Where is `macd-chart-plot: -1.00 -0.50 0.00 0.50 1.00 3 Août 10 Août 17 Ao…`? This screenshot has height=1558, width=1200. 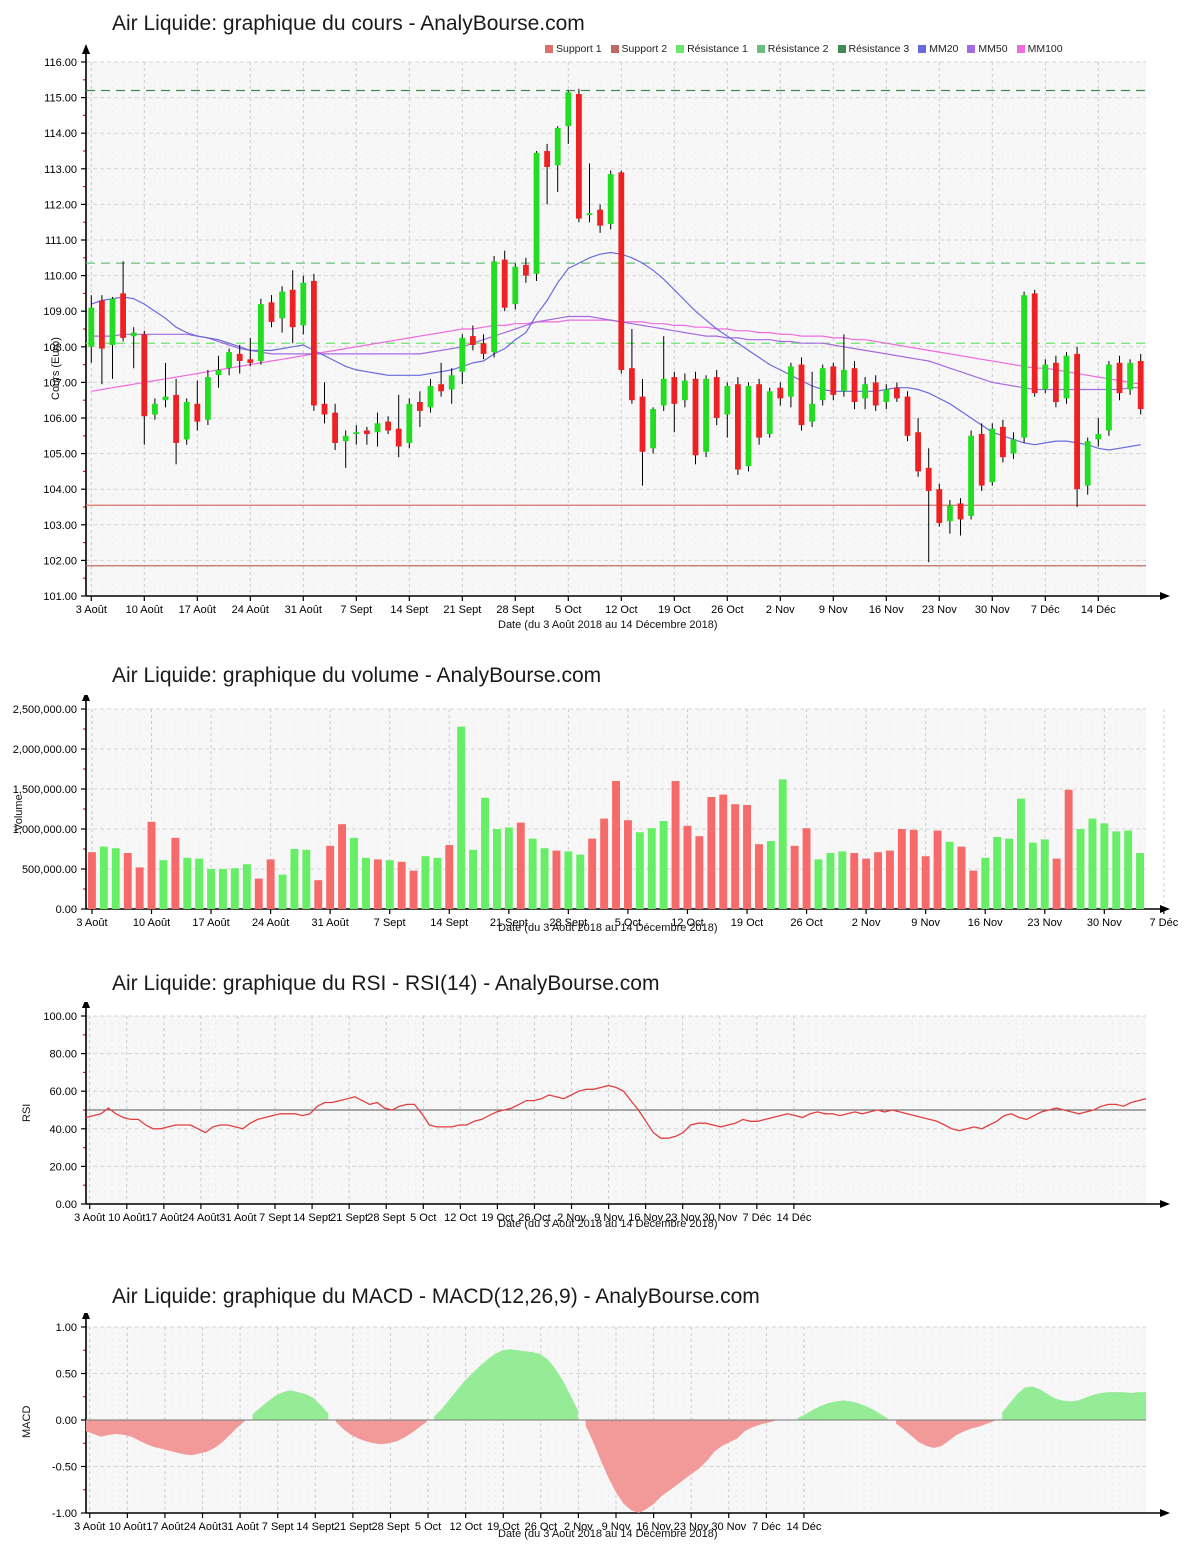 macd-chart-plot: -1.00 -0.50 0.00 0.50 1.00 3 Août 10 Août 17 Ao… is located at coordinates (595, 1423).